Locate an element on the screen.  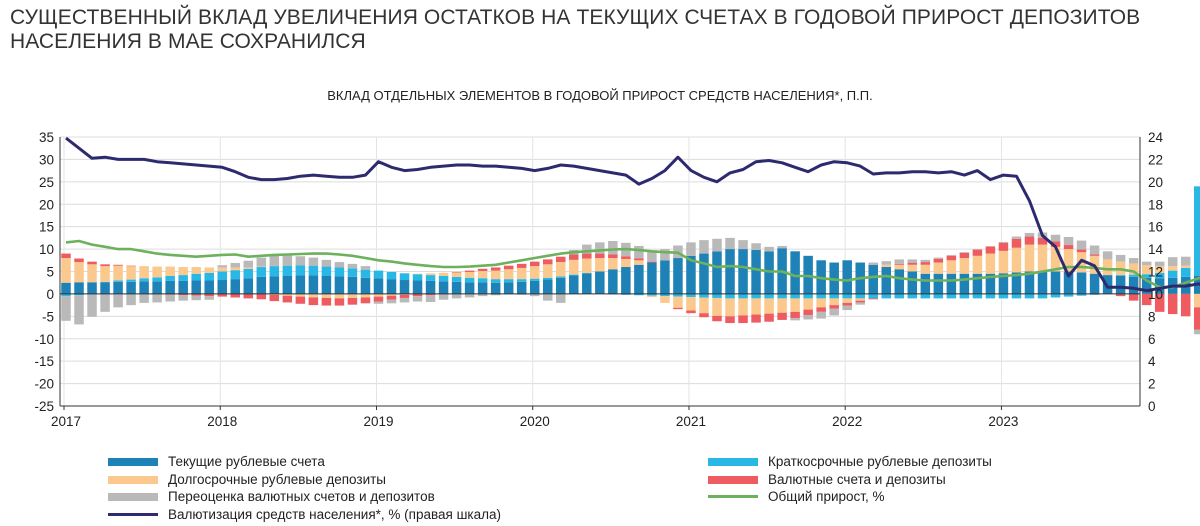
x-tick-label: 2022 is located at coordinates (847, 421).